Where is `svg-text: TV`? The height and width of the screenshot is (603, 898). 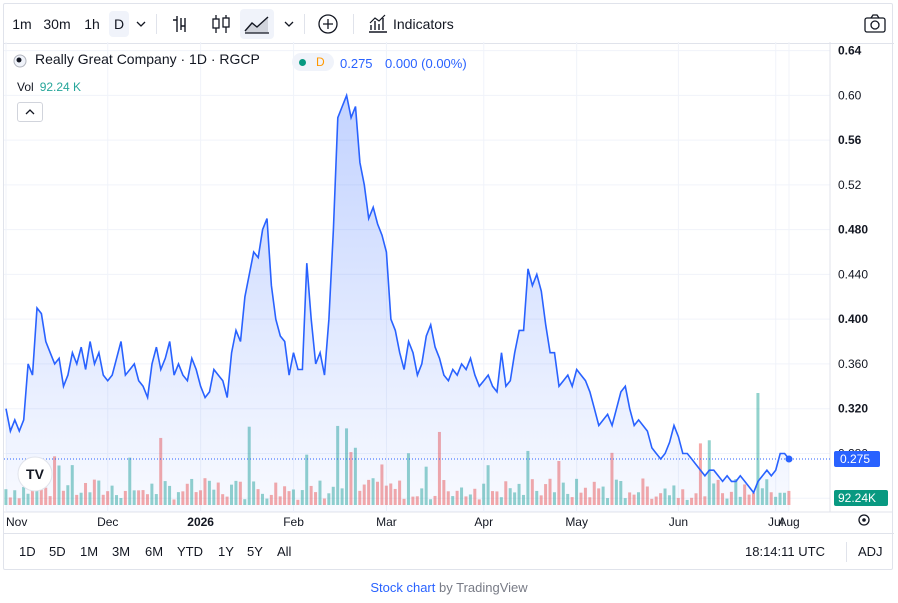
svg-text: TV is located at coordinates (35, 474).